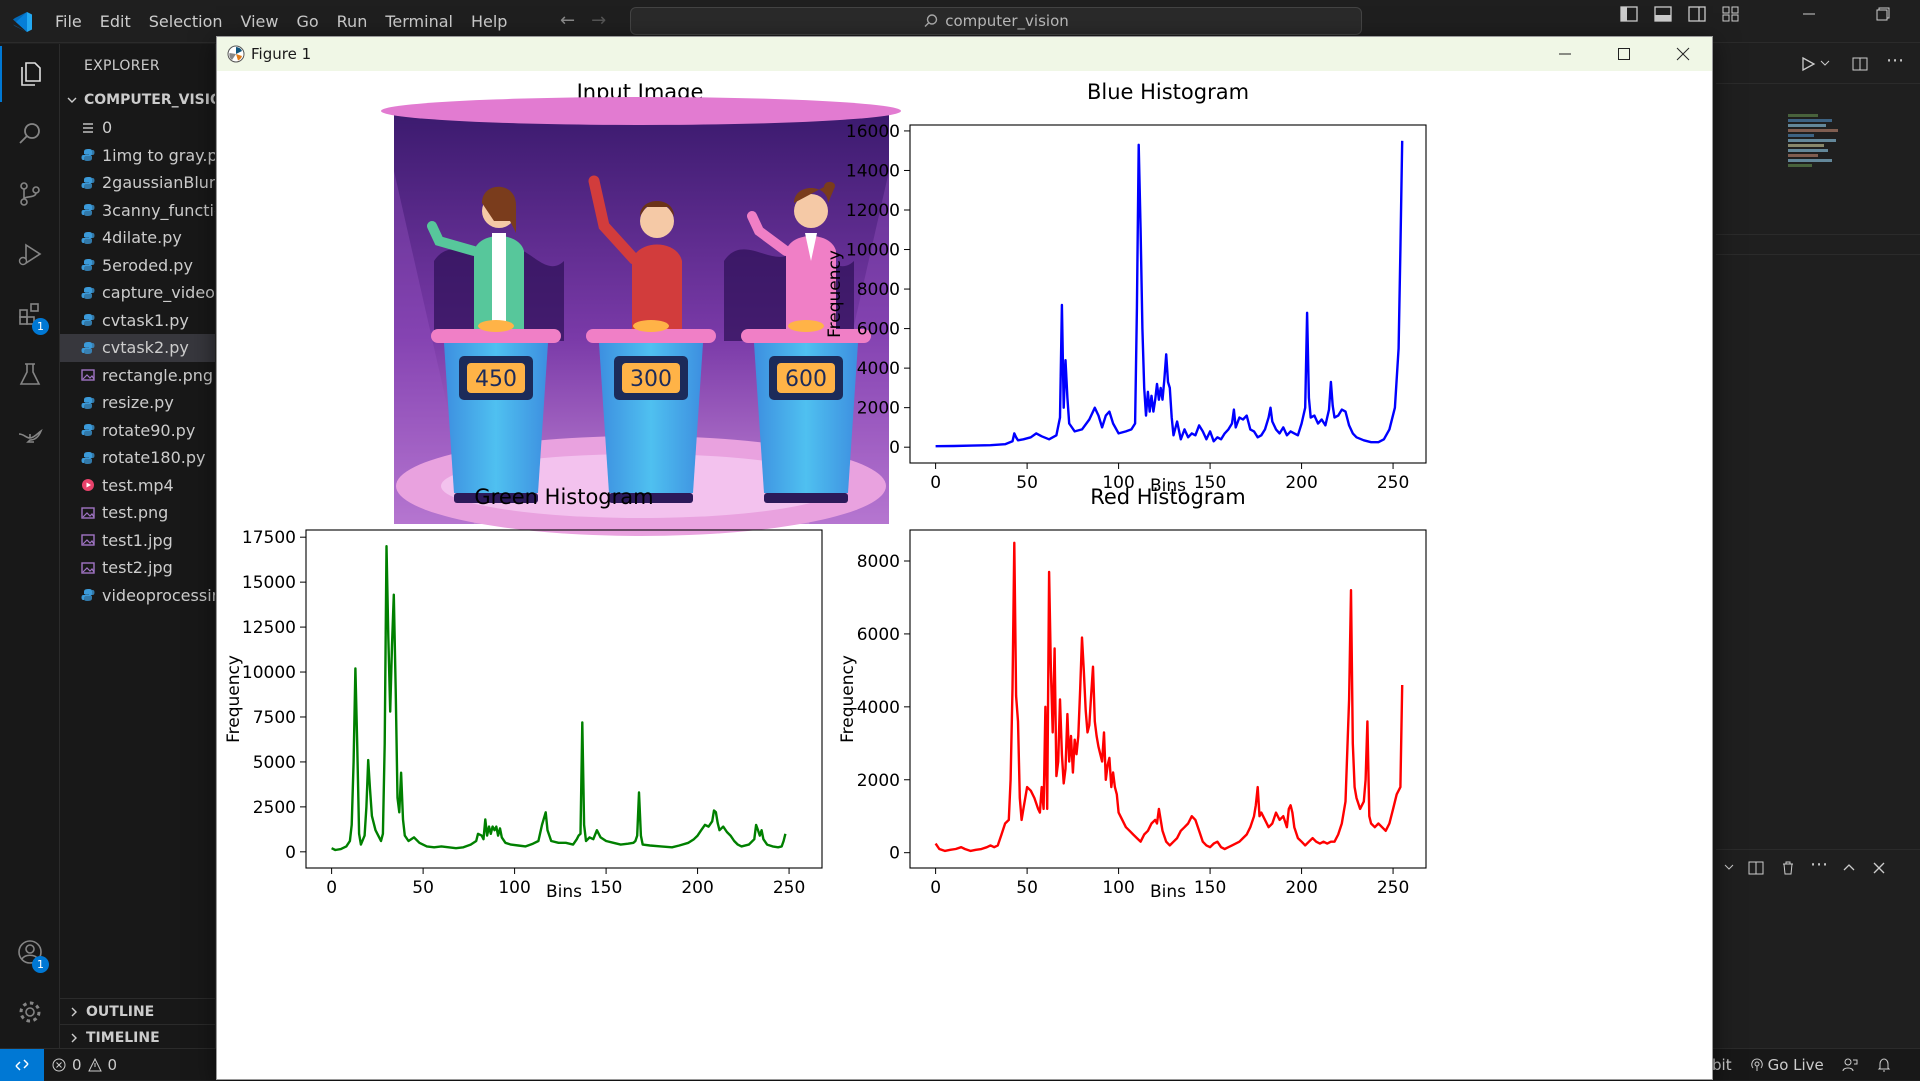  Describe the element at coordinates (140, 100) in the screenshot. I see `folder-header: COMPUTER_VISION` at that location.